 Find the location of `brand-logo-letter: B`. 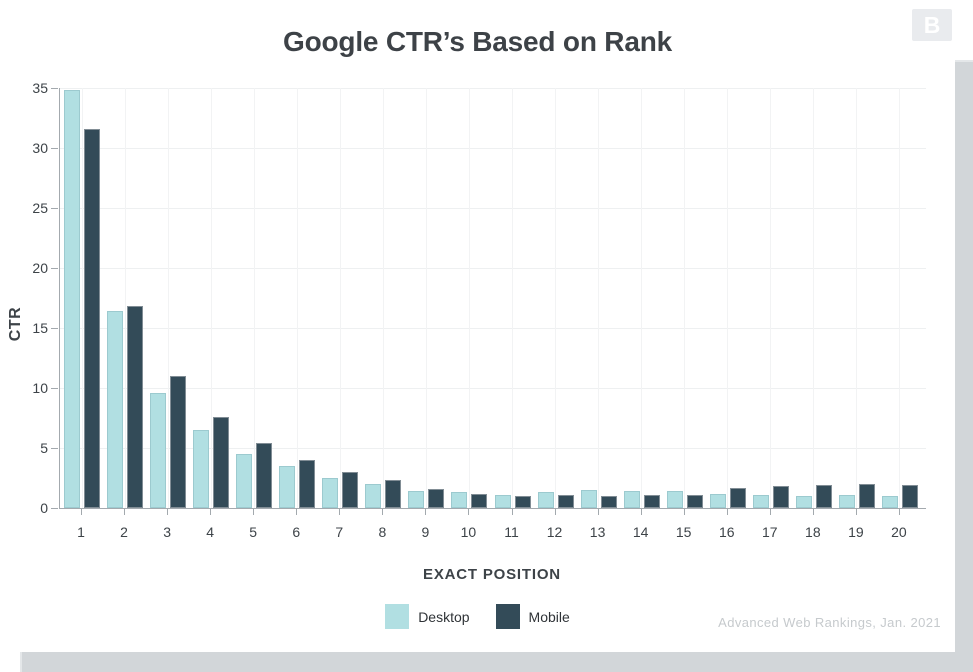

brand-logo-letter: B is located at coordinates (932, 24).